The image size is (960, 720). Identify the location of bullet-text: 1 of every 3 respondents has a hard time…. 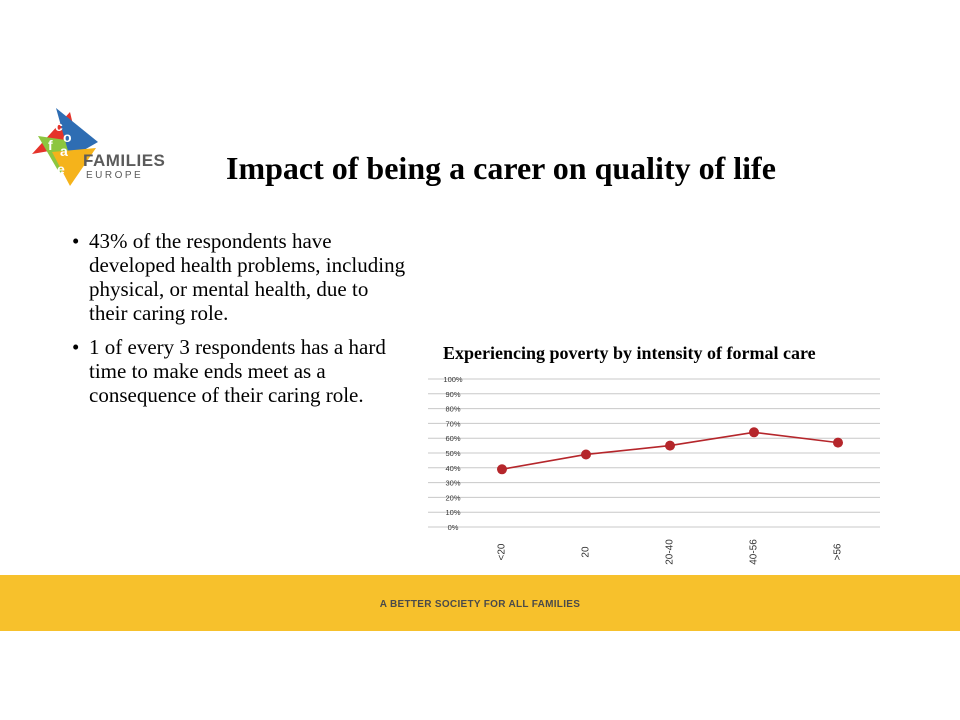
(237, 371).